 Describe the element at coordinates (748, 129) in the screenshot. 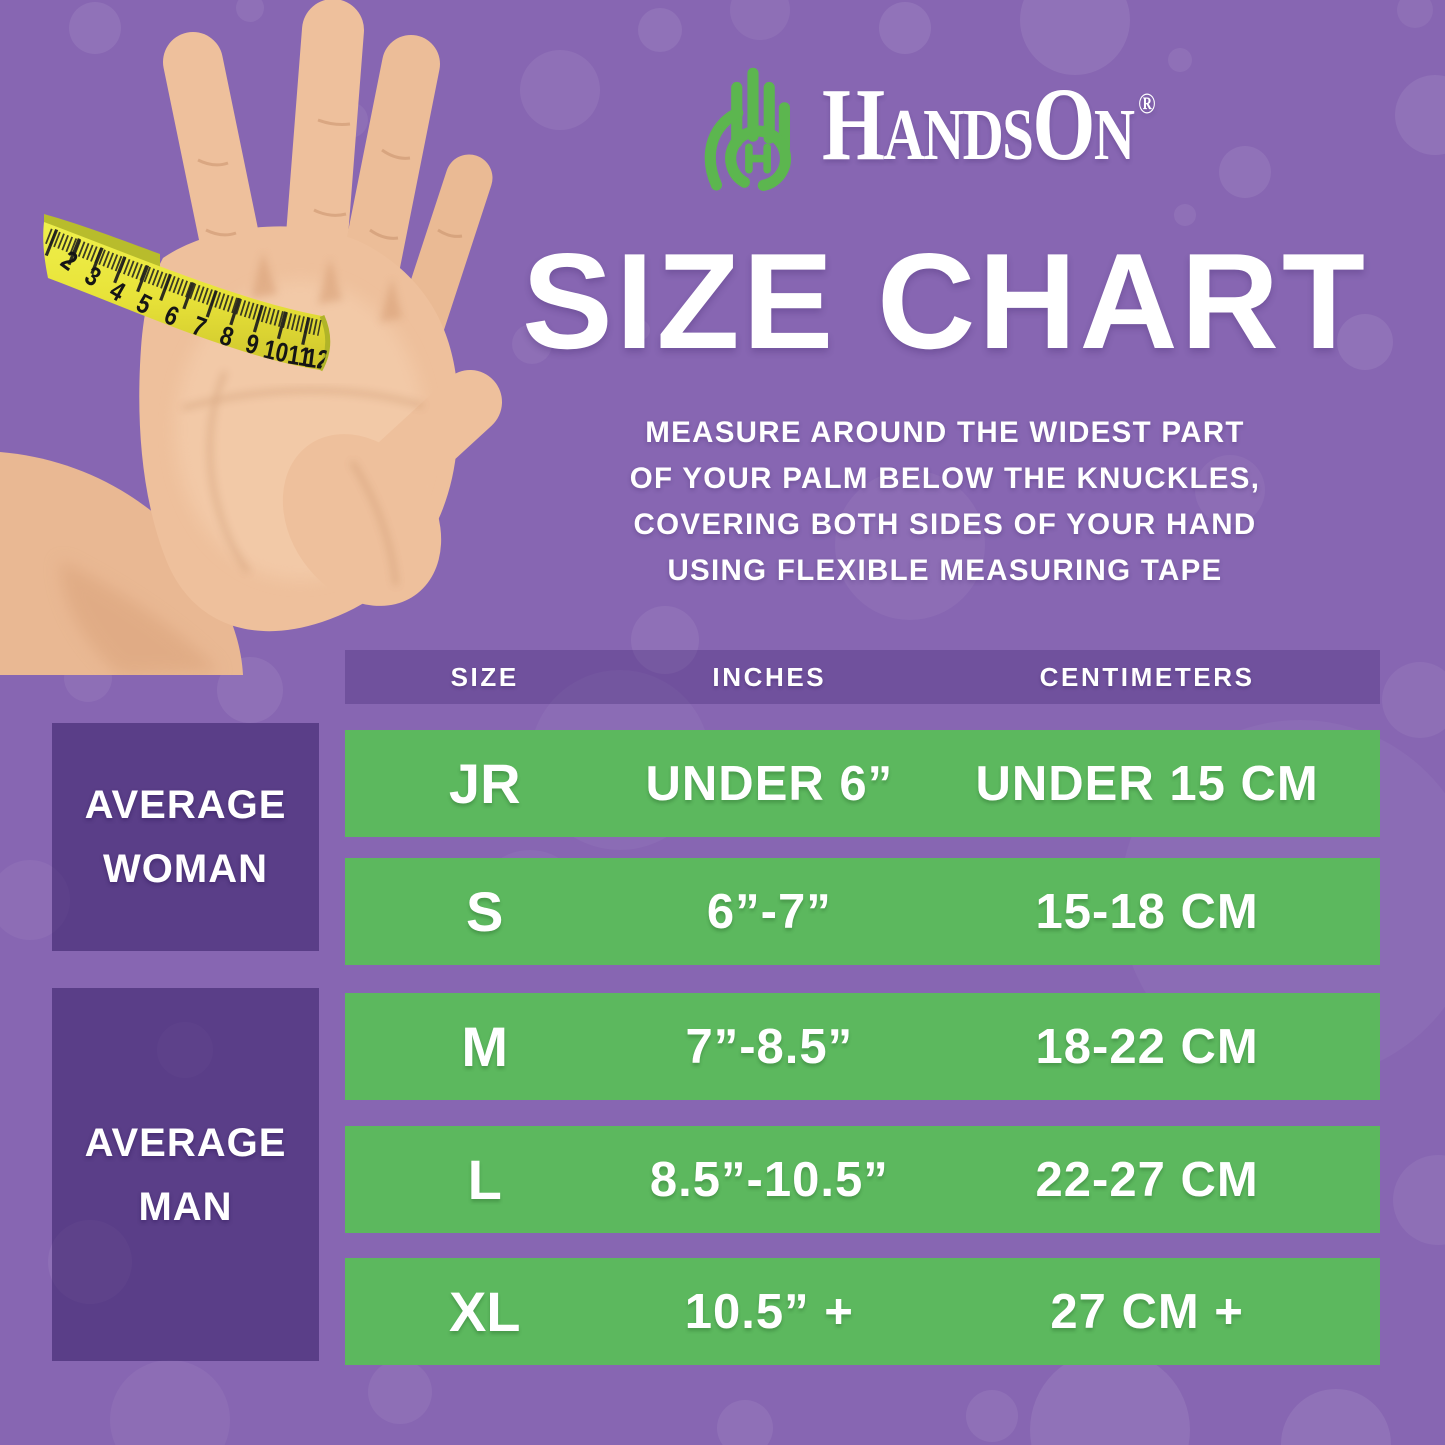

I see `hand-logo-icon` at that location.